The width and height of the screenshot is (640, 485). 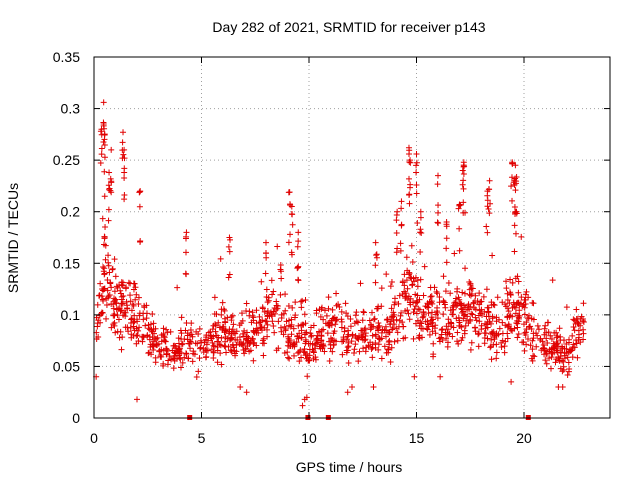 I want to click on y-tick-label-4: 0.2, so click(x=71, y=212).